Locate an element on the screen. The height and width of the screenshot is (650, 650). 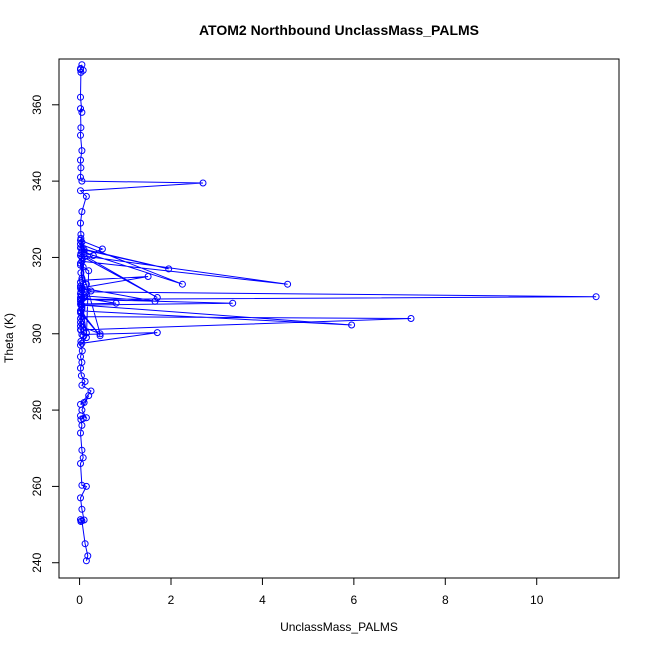
y-tick-label: 320 is located at coordinates (37, 257).